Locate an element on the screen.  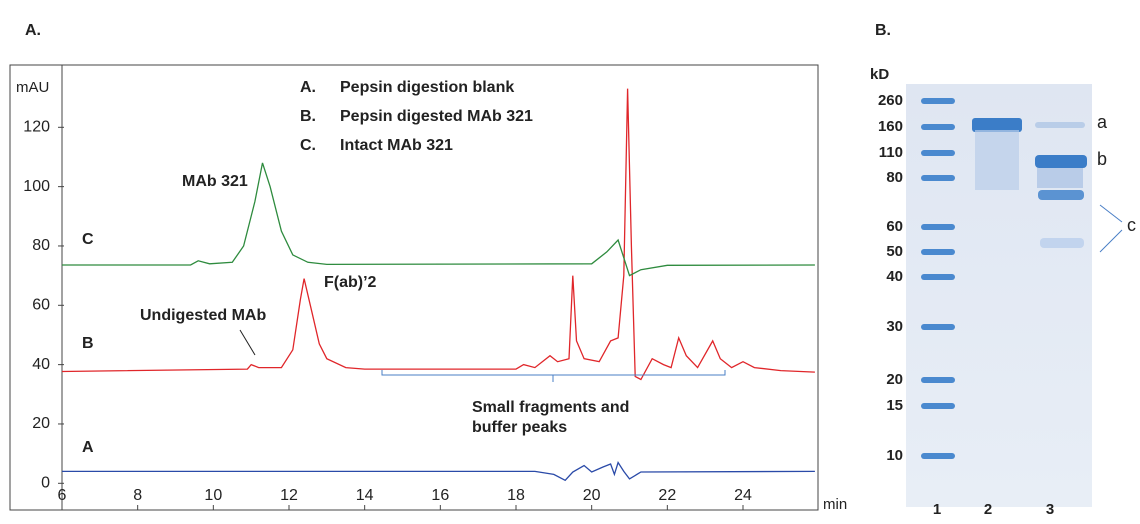
y-tick-label: 100 is located at coordinates (36, 186).